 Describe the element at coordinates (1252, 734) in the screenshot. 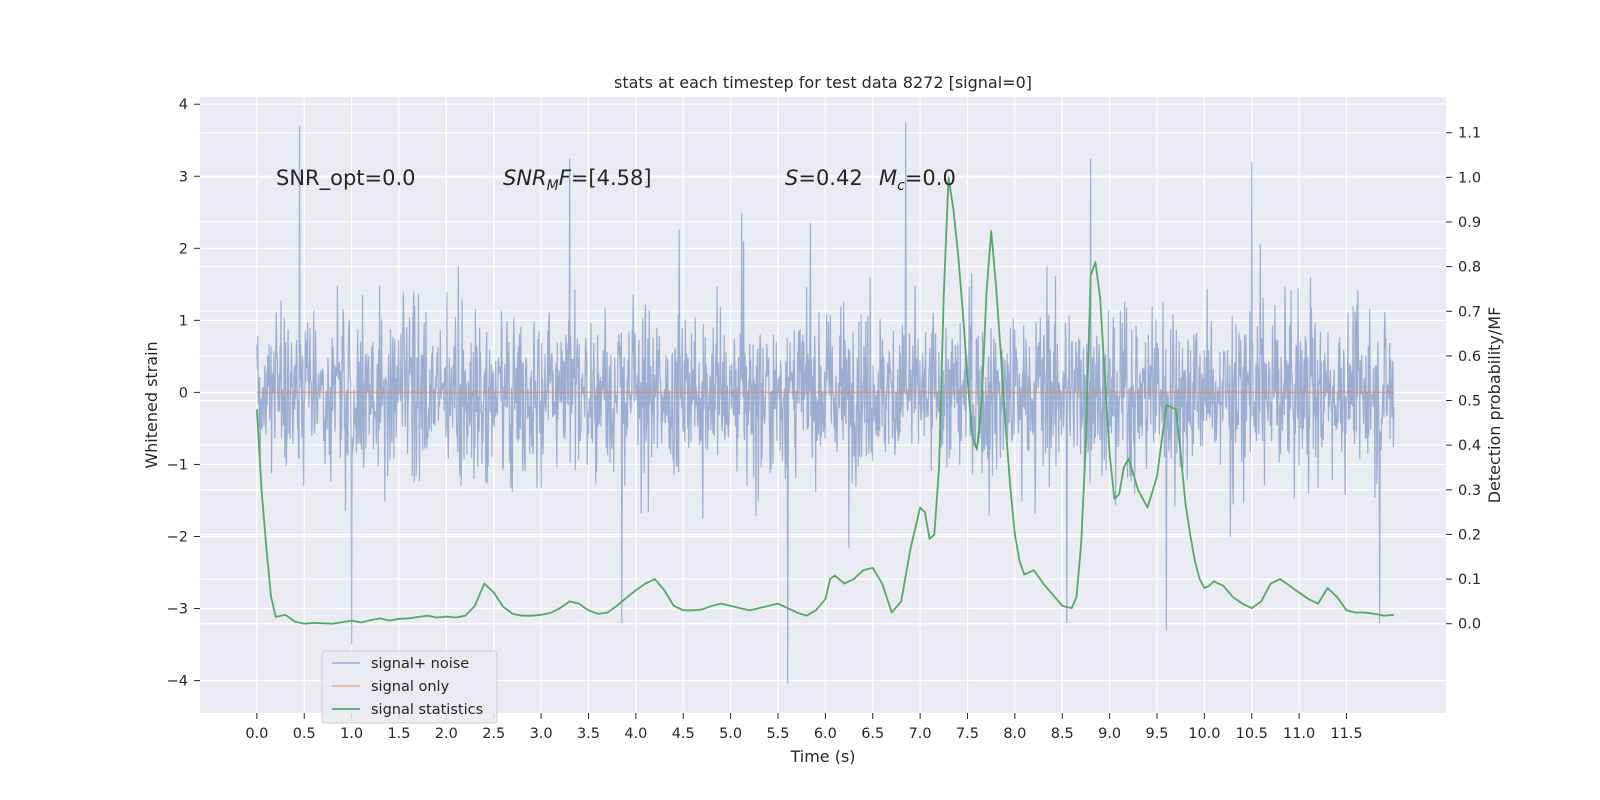

I see `x-tick-label: 10.5` at that location.